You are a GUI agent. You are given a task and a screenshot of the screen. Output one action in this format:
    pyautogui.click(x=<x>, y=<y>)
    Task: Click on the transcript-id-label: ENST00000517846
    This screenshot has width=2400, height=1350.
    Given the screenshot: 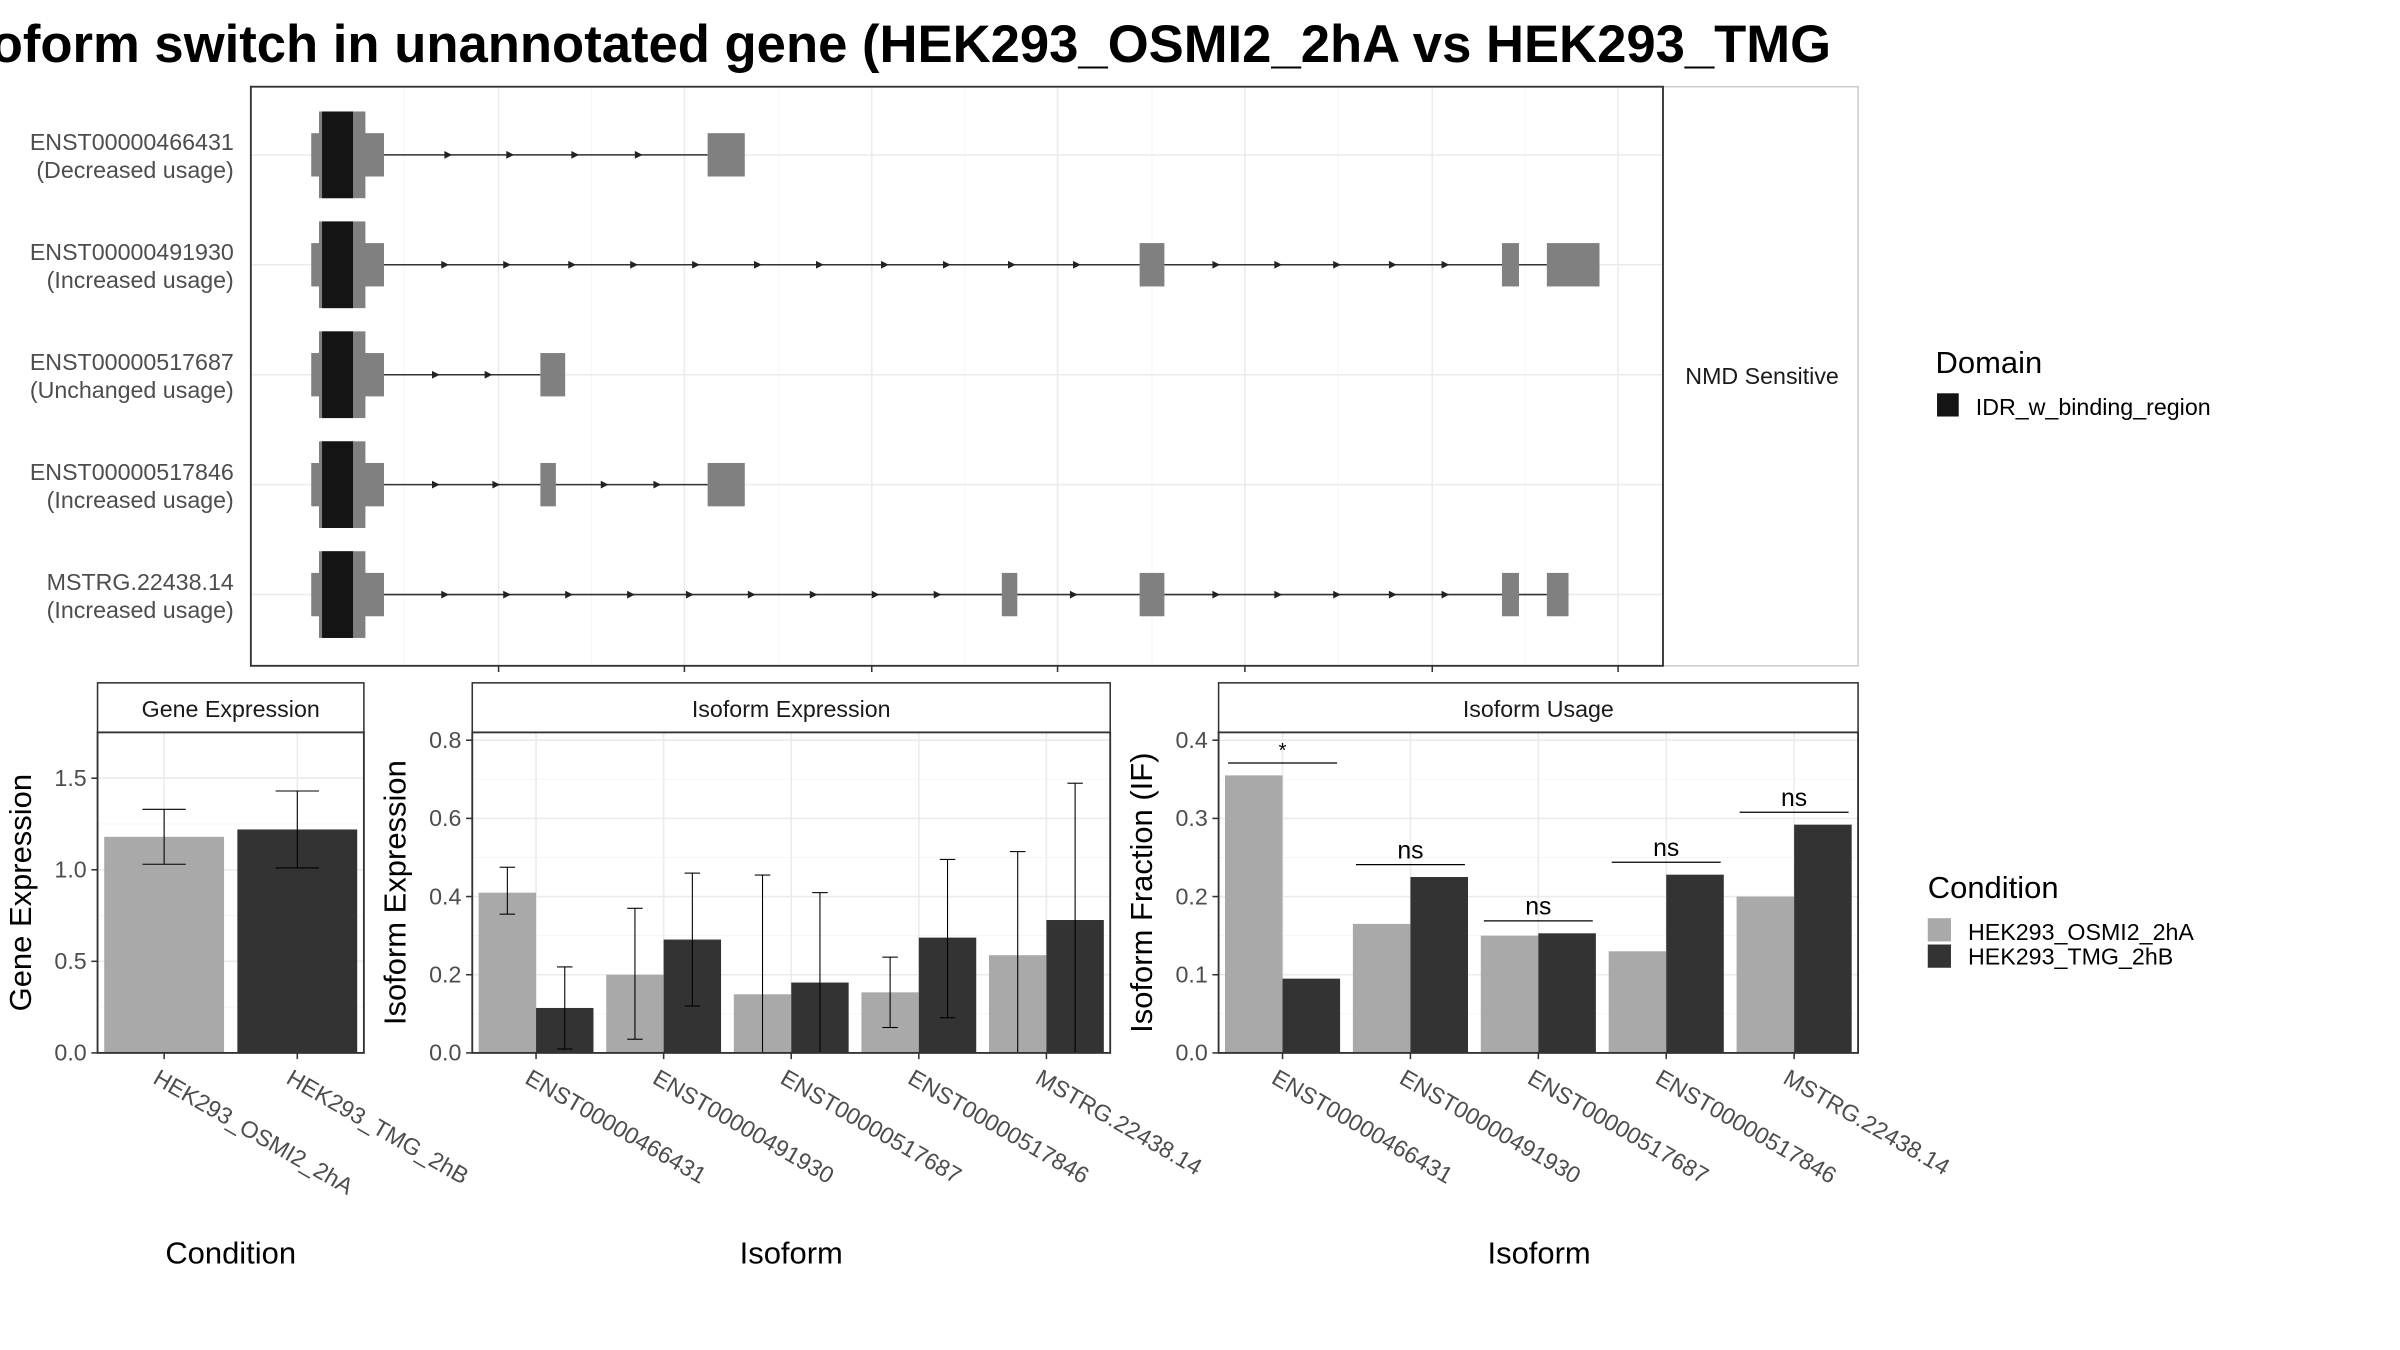 What is the action you would take?
    pyautogui.click(x=132, y=472)
    